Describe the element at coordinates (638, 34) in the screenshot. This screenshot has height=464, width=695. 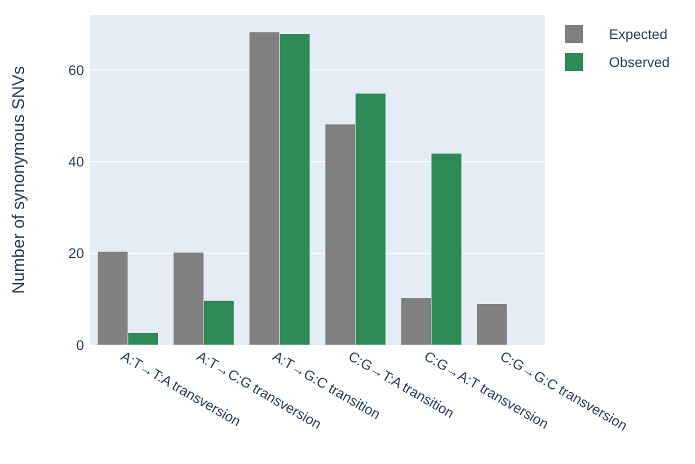
I see `legend-label: Expected` at that location.